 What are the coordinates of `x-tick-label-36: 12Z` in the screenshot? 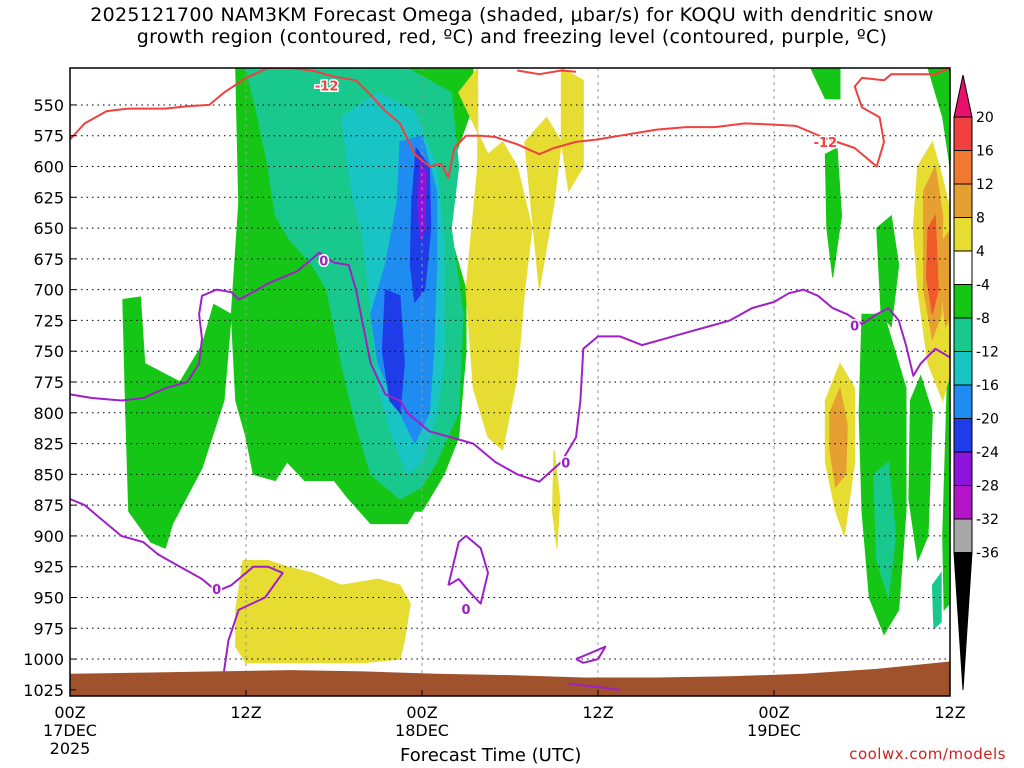 It's located at (597, 712).